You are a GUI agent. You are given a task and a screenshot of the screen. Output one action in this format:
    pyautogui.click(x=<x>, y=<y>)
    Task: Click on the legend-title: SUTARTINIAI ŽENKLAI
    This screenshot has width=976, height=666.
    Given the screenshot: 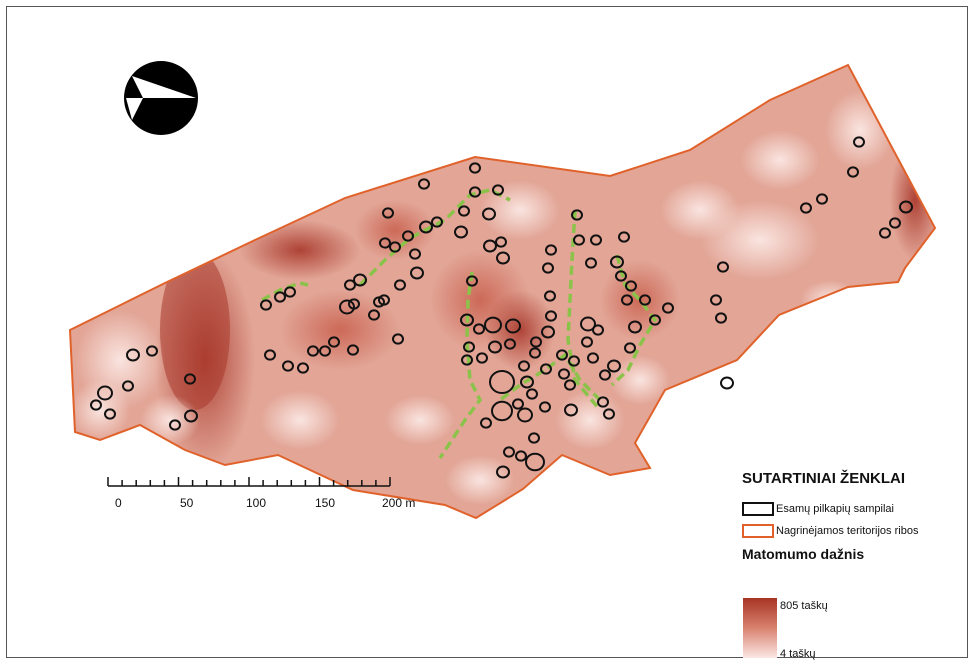 What is the action you would take?
    pyautogui.click(x=824, y=478)
    